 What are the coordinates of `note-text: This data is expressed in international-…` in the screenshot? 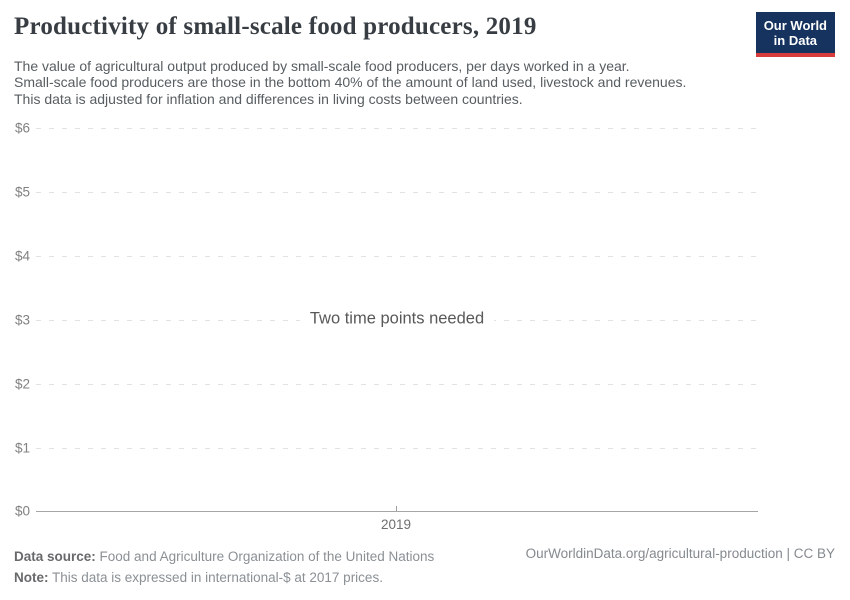 It's located at (215, 577).